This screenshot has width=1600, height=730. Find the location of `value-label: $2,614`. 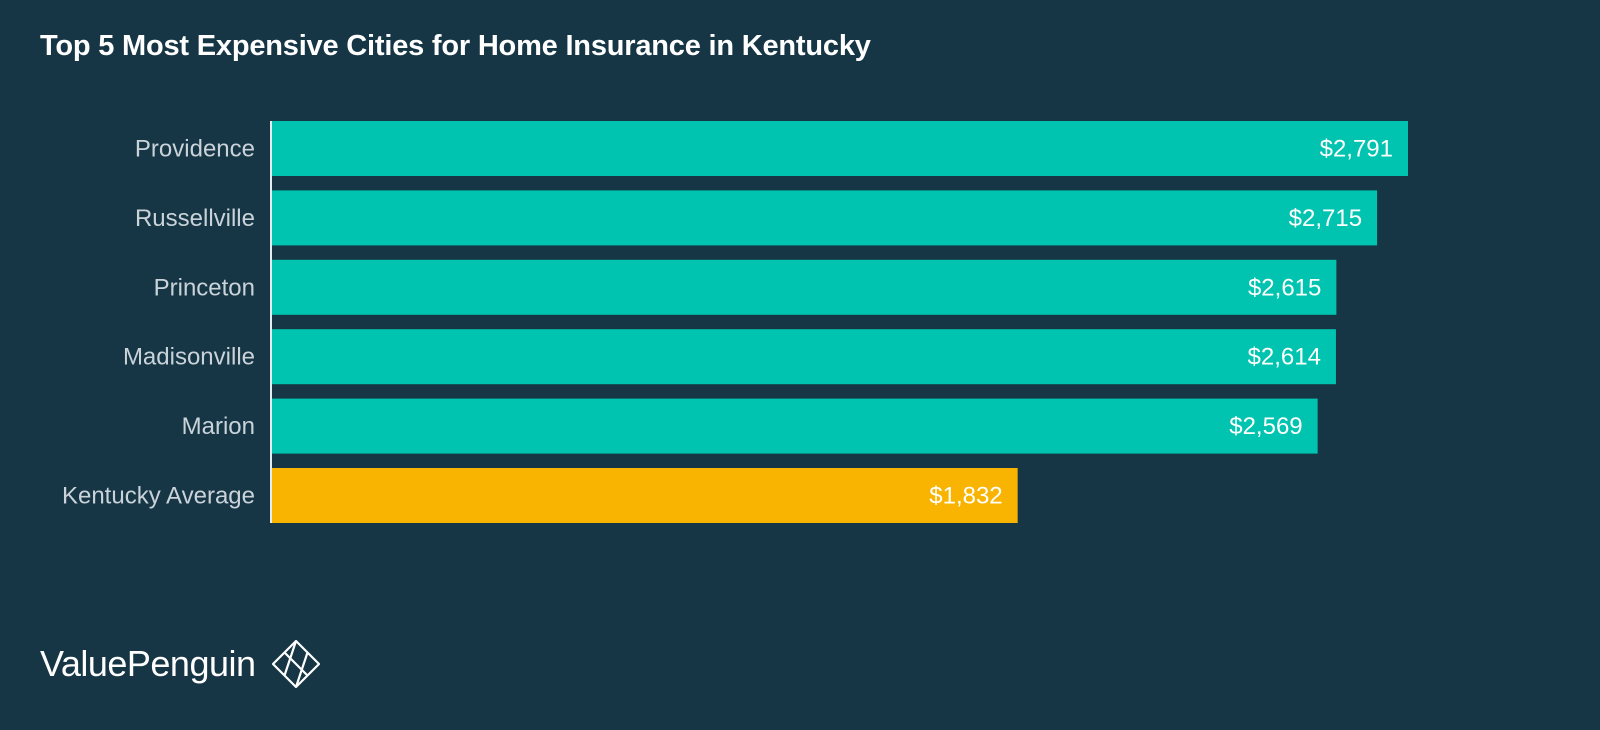

value-label: $2,614 is located at coordinates (1284, 357).